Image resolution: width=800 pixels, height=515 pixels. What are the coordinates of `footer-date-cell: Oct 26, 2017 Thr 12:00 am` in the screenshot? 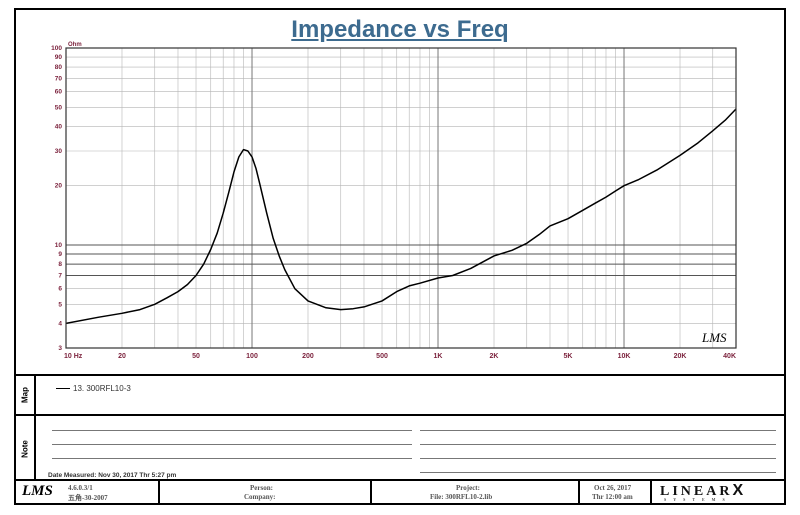 It's located at (616, 492).